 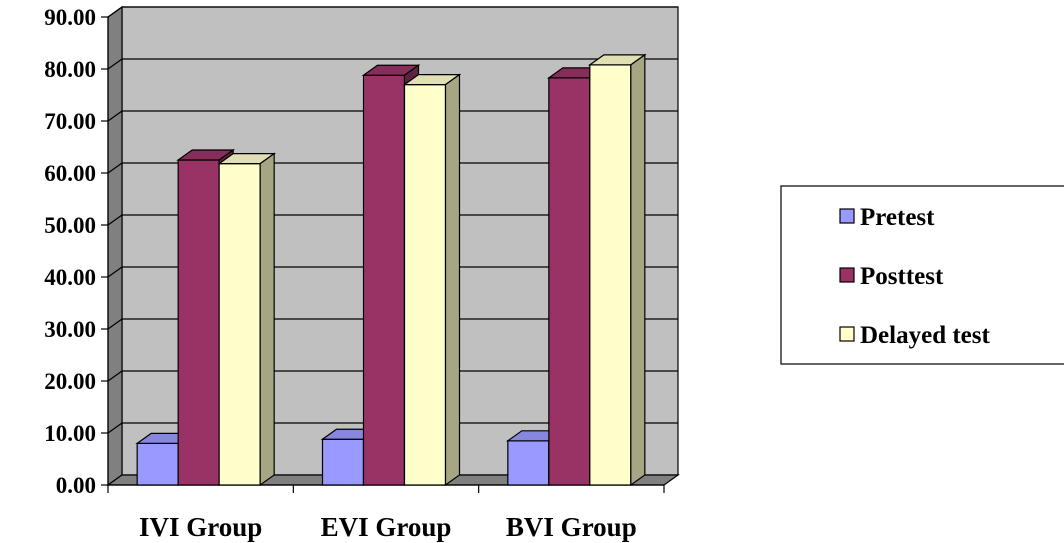 What do you see at coordinates (70, 173) in the screenshot?
I see `y-tick-label: 60.00` at bounding box center [70, 173].